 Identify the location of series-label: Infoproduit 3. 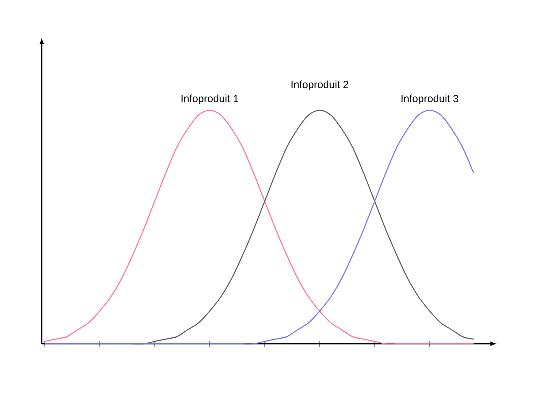
(430, 99).